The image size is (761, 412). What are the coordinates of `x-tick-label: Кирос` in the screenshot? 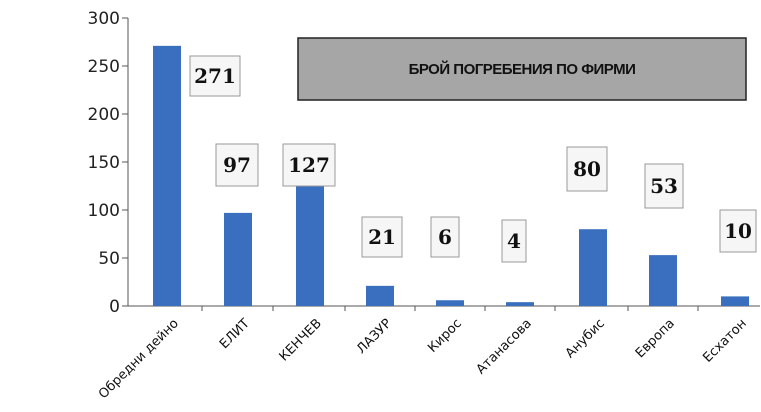 It's located at (445, 336).